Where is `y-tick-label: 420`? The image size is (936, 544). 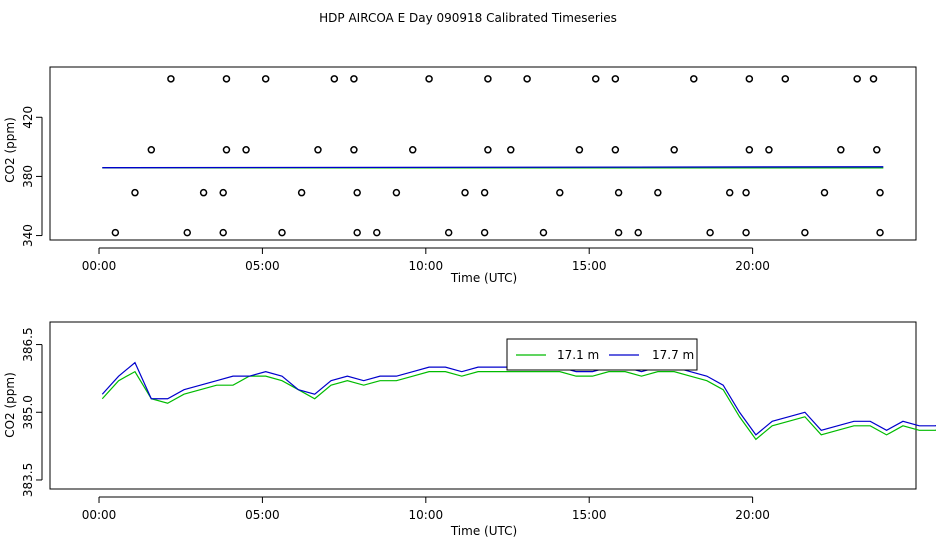
y-tick-label: 420 is located at coordinates (28, 117).